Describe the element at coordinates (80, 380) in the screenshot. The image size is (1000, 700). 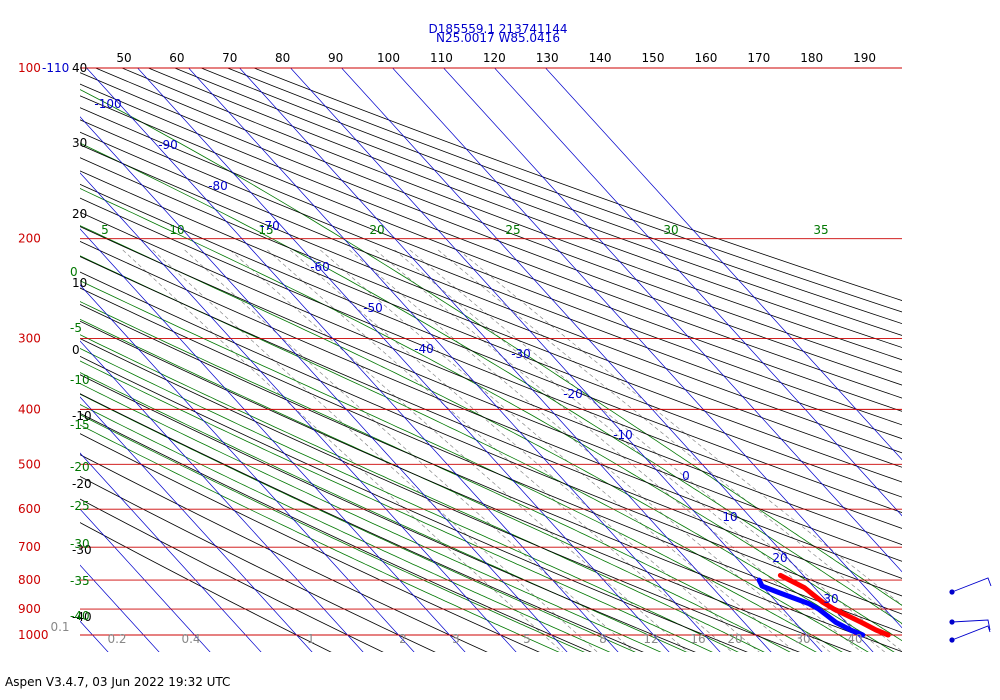
I see `left-moist-label: -10` at that location.